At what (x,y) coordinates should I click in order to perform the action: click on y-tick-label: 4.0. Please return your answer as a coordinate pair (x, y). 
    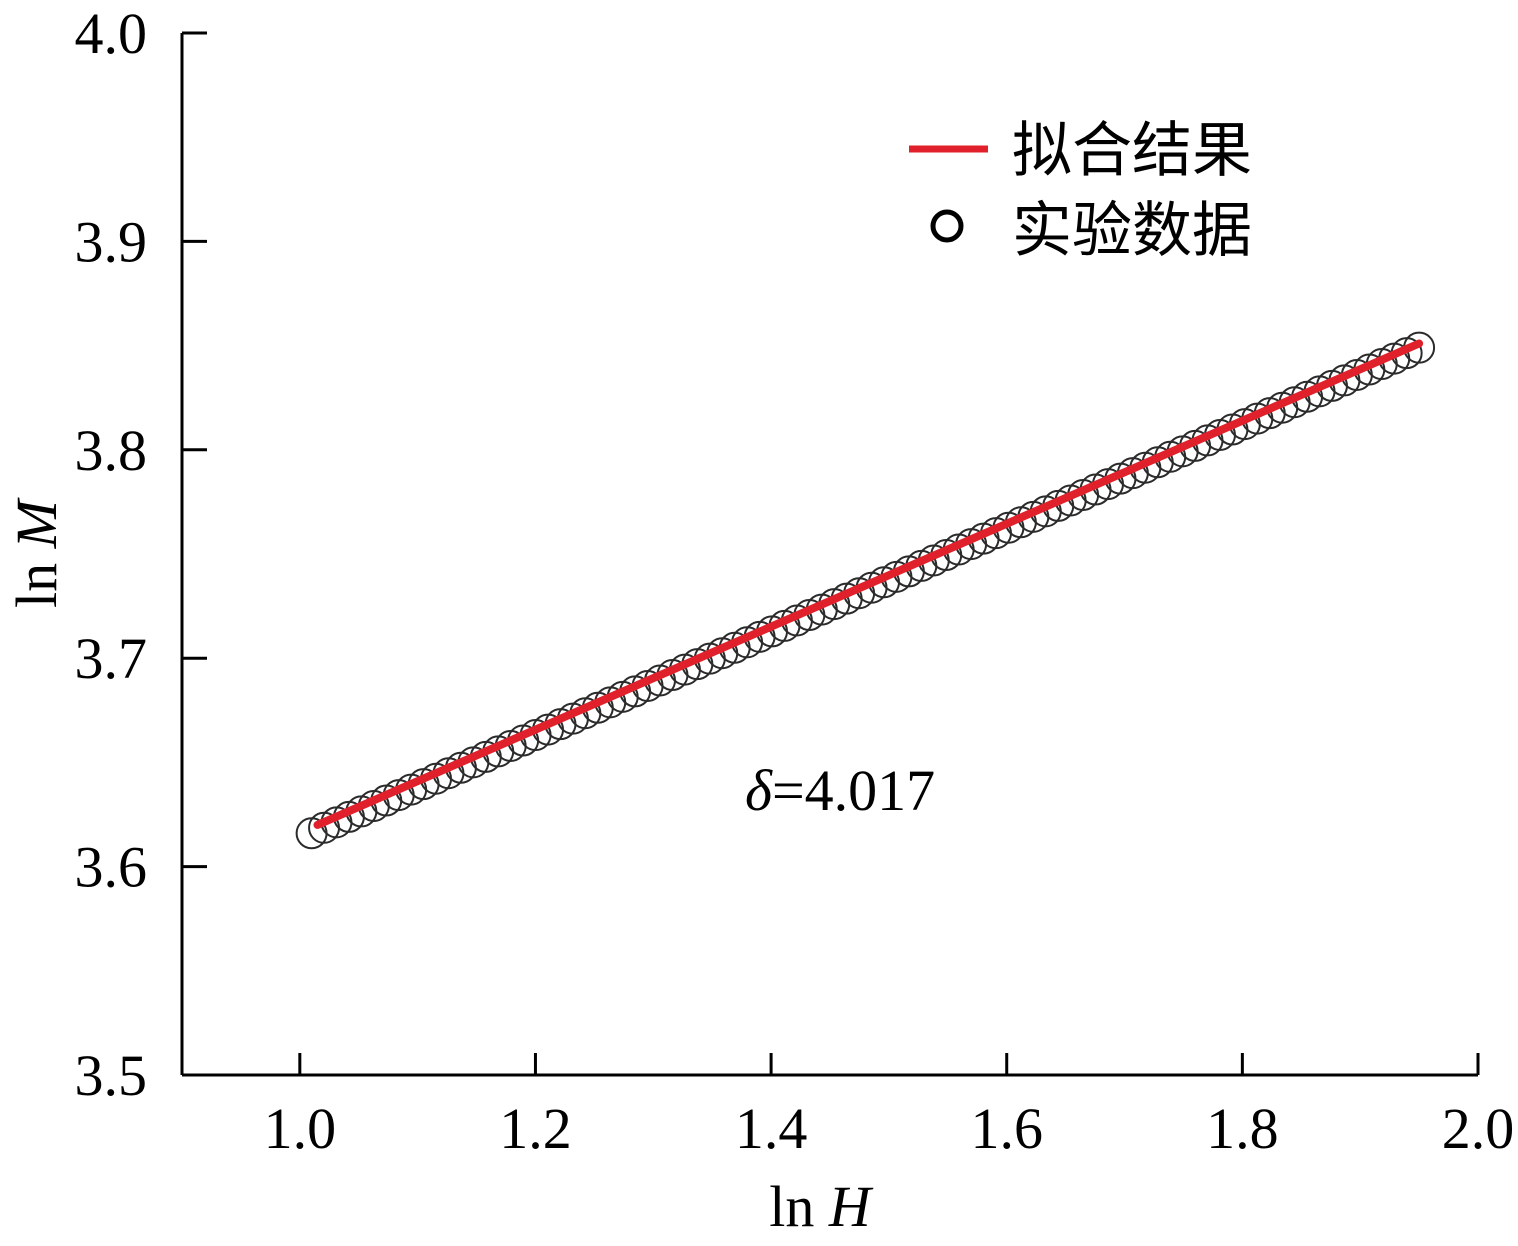
    Looking at the image, I should click on (111, 33).